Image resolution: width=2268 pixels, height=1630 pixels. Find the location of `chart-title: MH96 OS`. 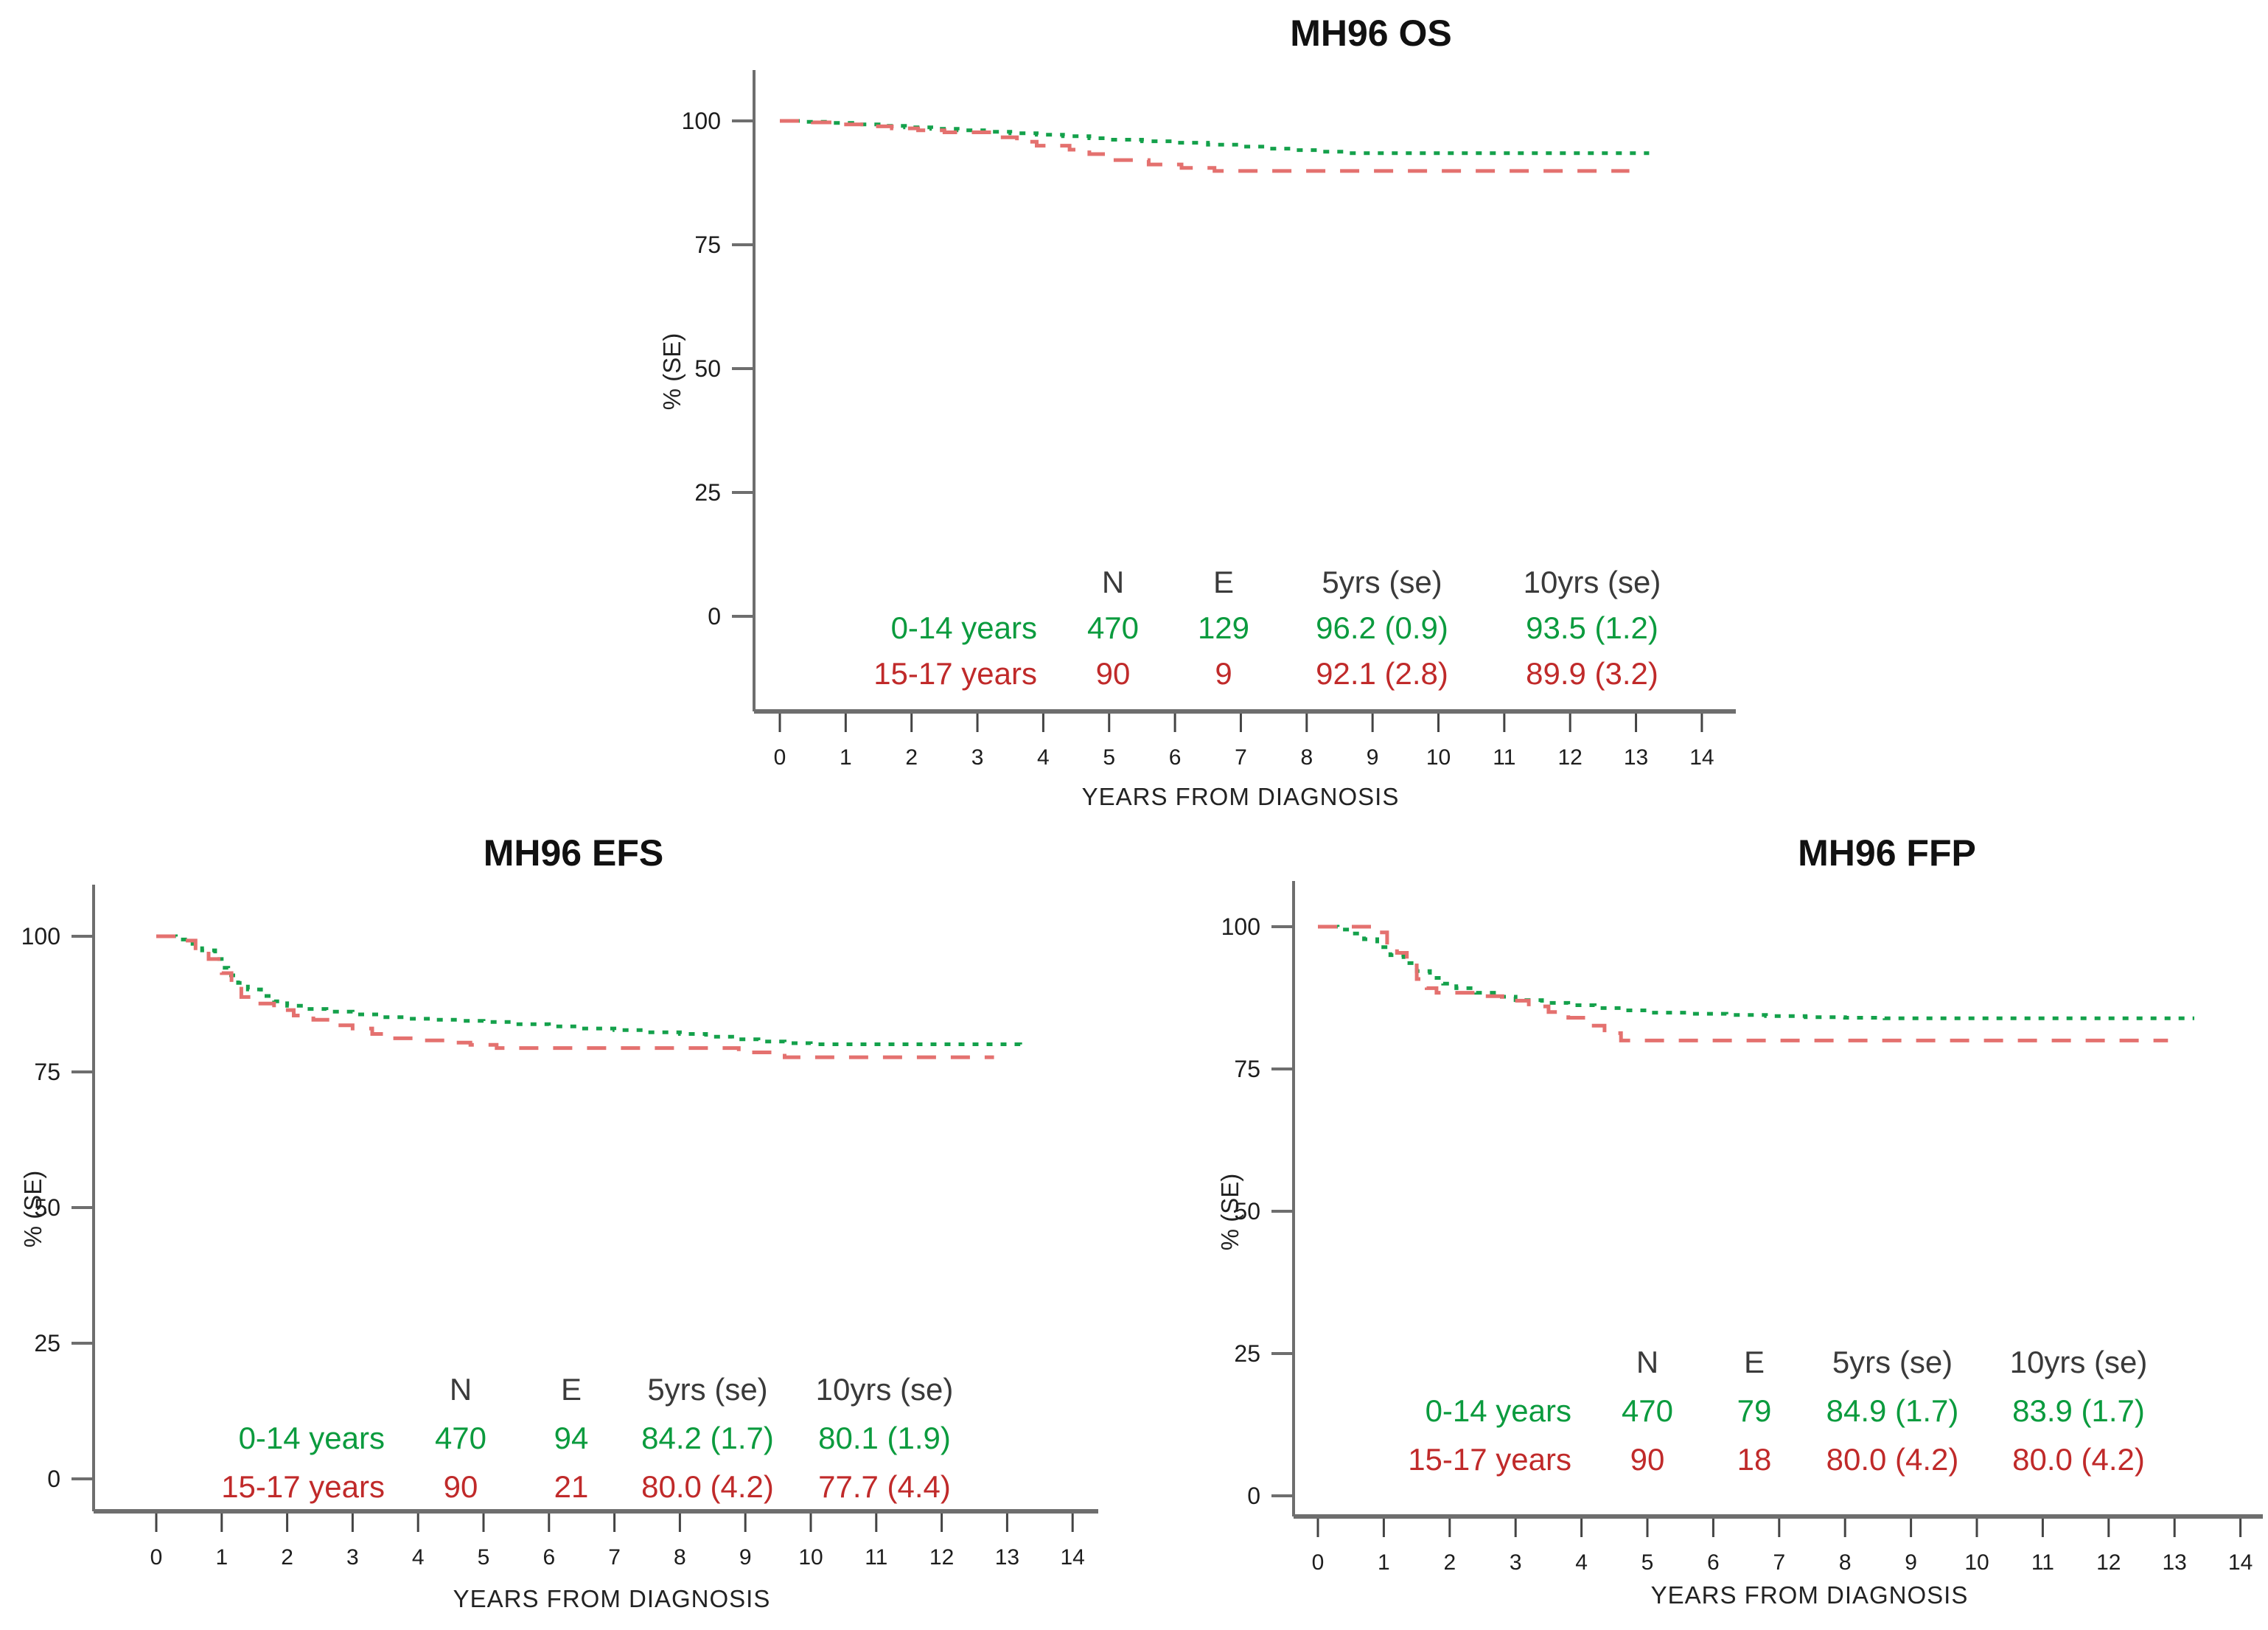

chart-title: MH96 OS is located at coordinates (1371, 33).